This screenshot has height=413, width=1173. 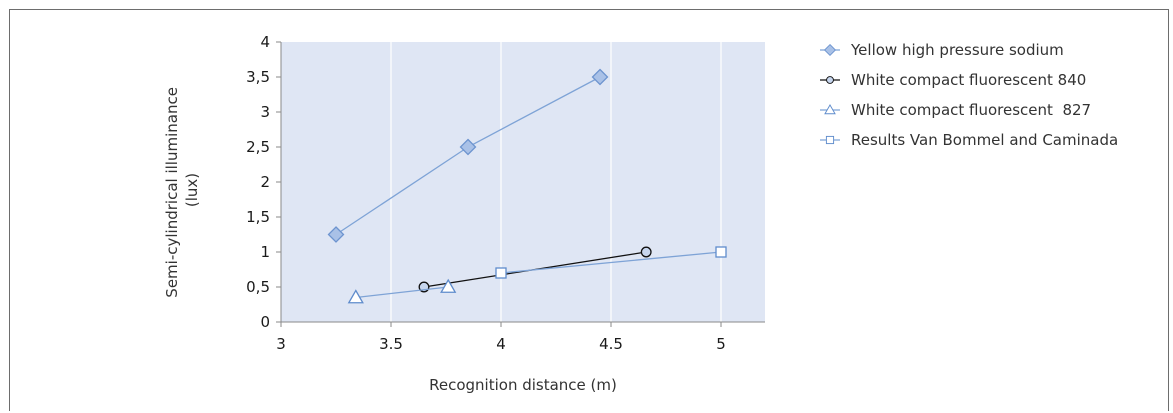 I want to click on x-tick-label: 3.5, so click(x=391, y=344).